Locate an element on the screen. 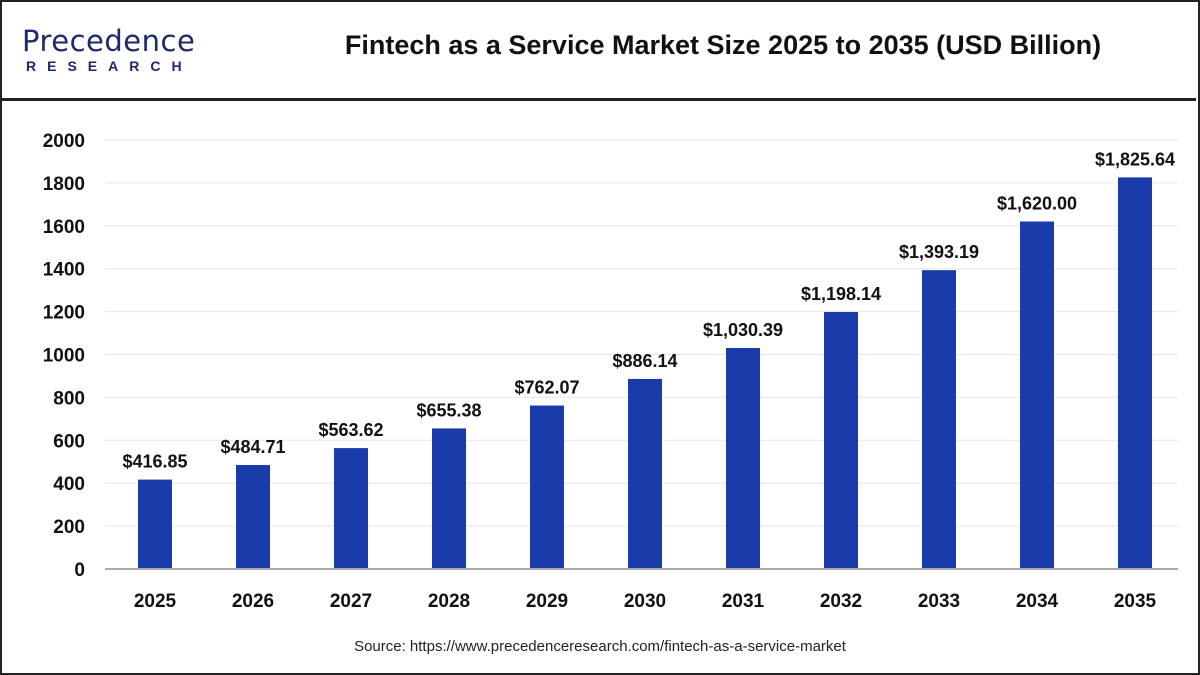 The width and height of the screenshot is (1200, 675). bar-2033 is located at coordinates (939, 419).